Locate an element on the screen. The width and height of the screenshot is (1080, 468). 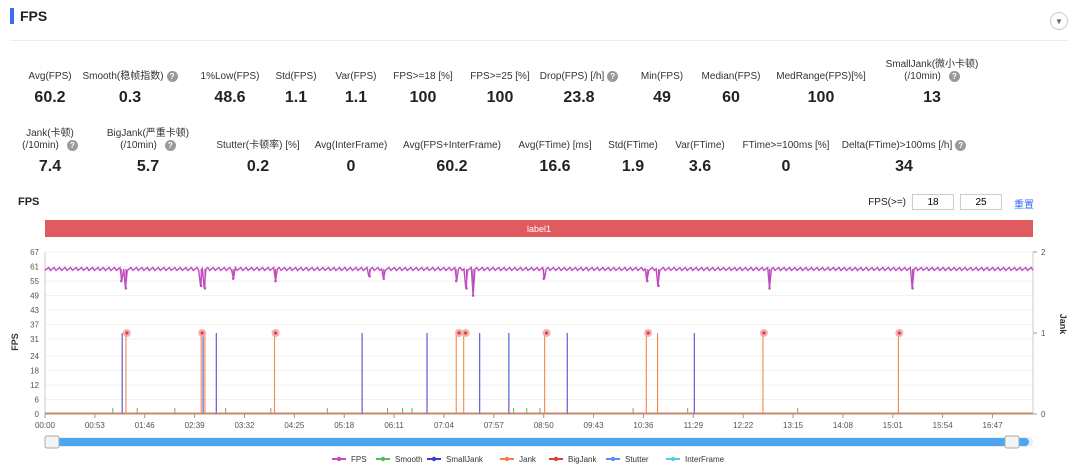
metric-metrics_row2-9: Delta(FTime)>100ms [/h]? 34 is located at coordinates (904, 158).